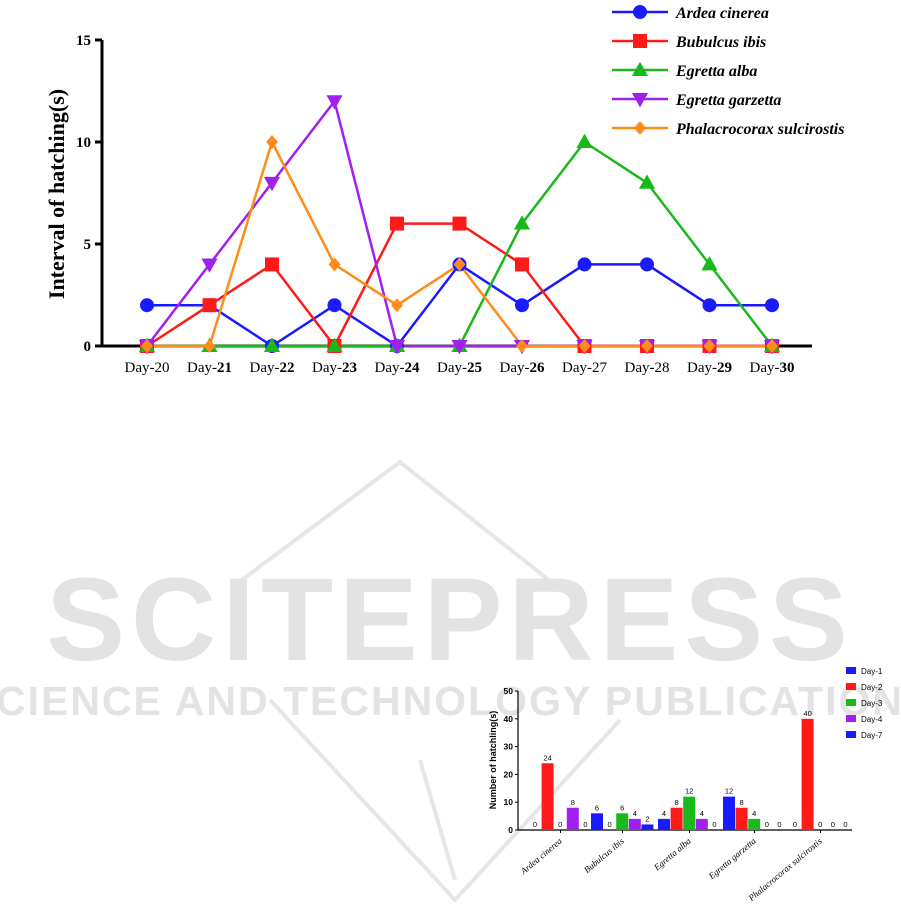  What do you see at coordinates (541, 856) in the screenshot?
I see `bar-chart-x-tick-label: Ardea cinerea` at bounding box center [541, 856].